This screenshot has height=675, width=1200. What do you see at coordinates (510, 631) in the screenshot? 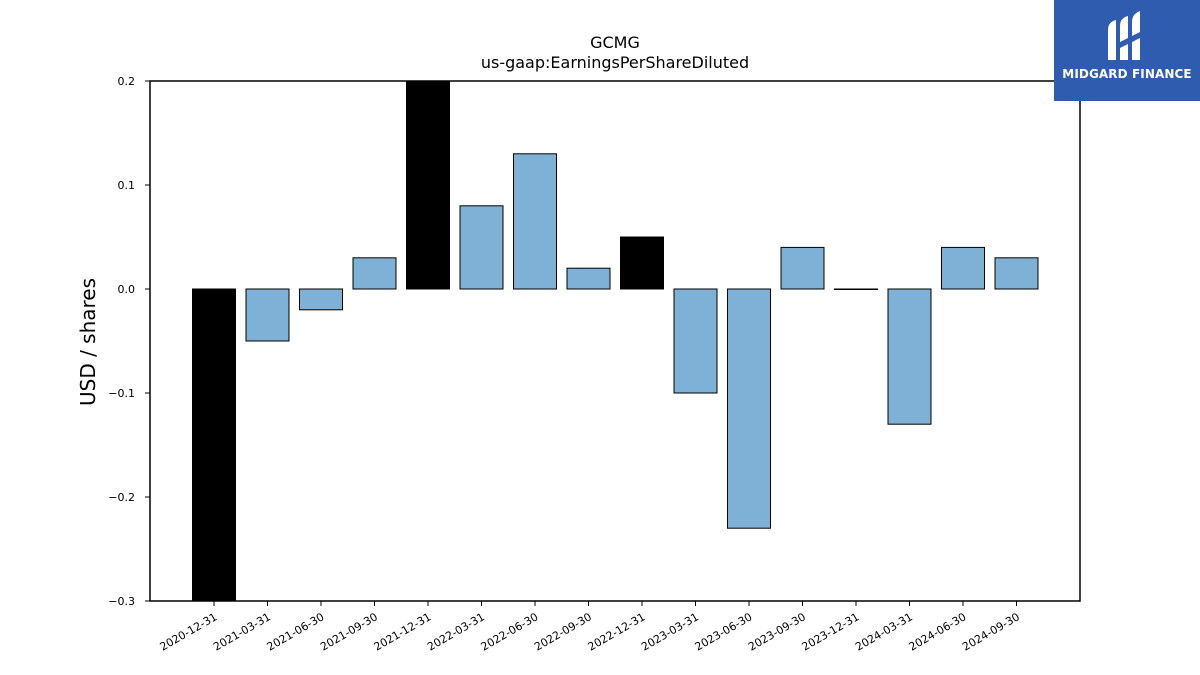
I see `x-tick-label: 2022-06-30` at bounding box center [510, 631].